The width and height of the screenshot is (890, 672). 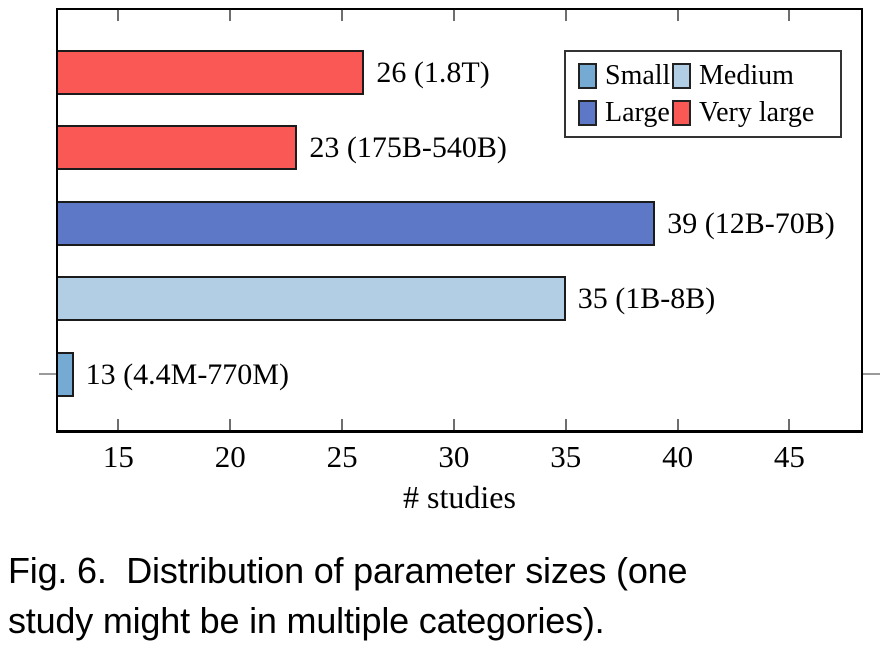 I want to click on bar-medium, so click(x=312, y=298).